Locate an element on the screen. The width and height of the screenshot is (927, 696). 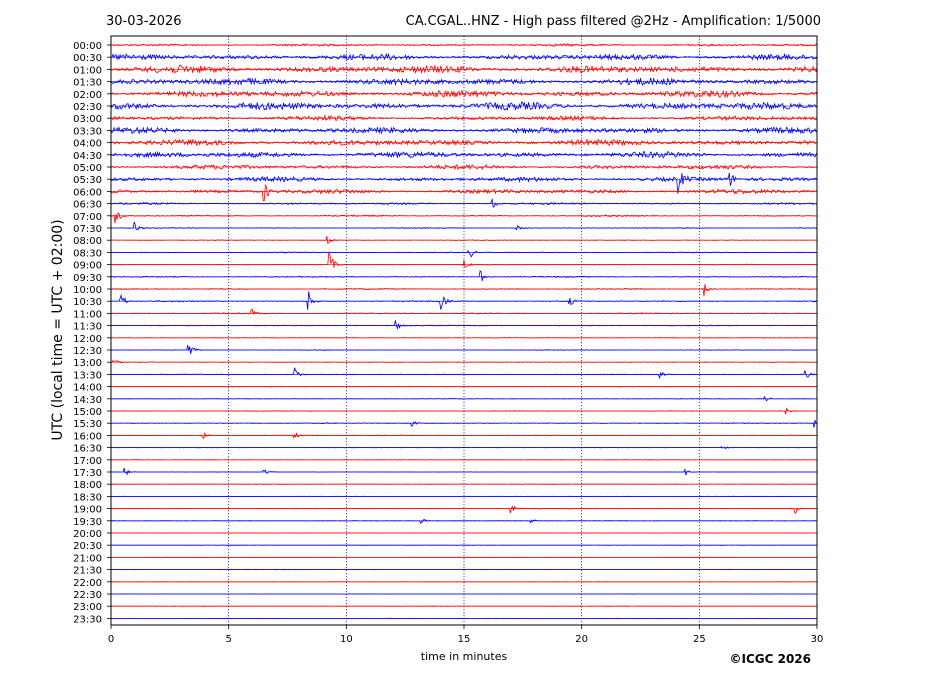
row-time-label: 03:00 is located at coordinates (87, 119).